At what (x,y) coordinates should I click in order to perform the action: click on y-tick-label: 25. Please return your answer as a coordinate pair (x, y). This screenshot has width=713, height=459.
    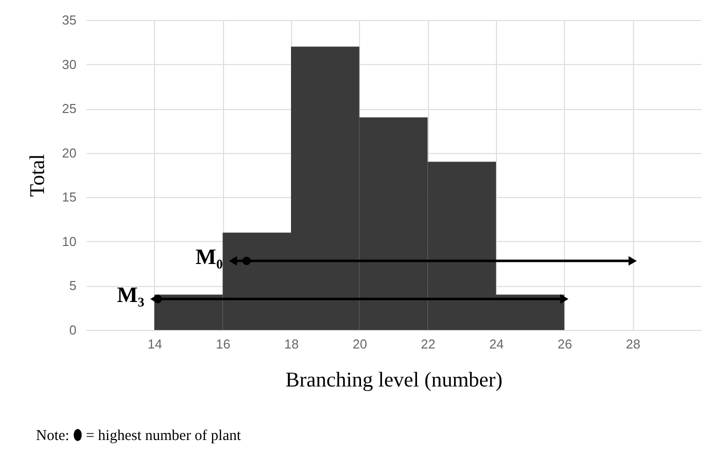
    Looking at the image, I should click on (69, 108).